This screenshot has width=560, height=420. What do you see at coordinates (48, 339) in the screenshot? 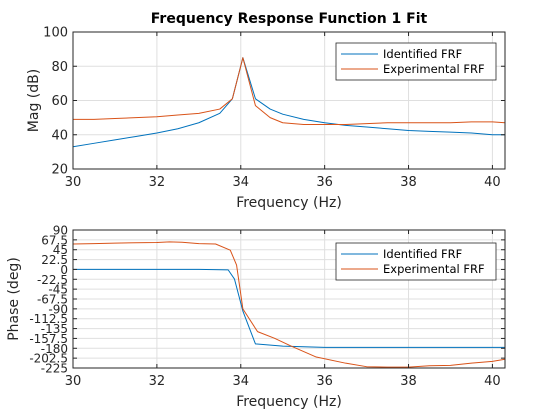
I see `y-tick-label: -157.5` at bounding box center [48, 339].